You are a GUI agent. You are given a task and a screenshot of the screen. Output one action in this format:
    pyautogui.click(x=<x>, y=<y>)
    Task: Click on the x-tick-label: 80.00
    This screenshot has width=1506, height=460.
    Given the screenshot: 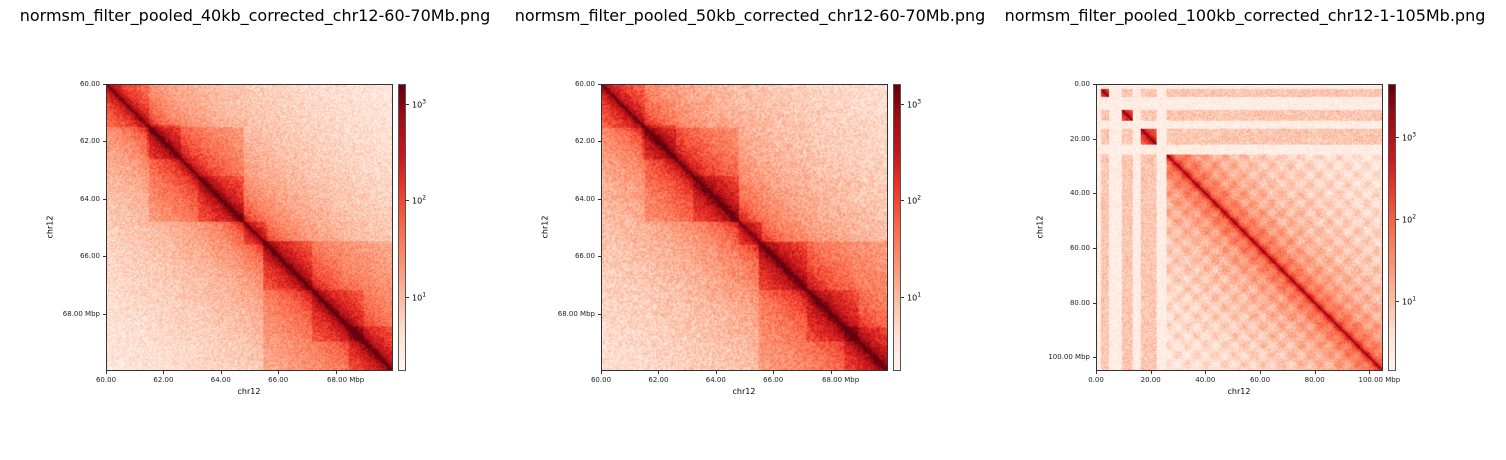 What is the action you would take?
    pyautogui.click(x=1314, y=380)
    